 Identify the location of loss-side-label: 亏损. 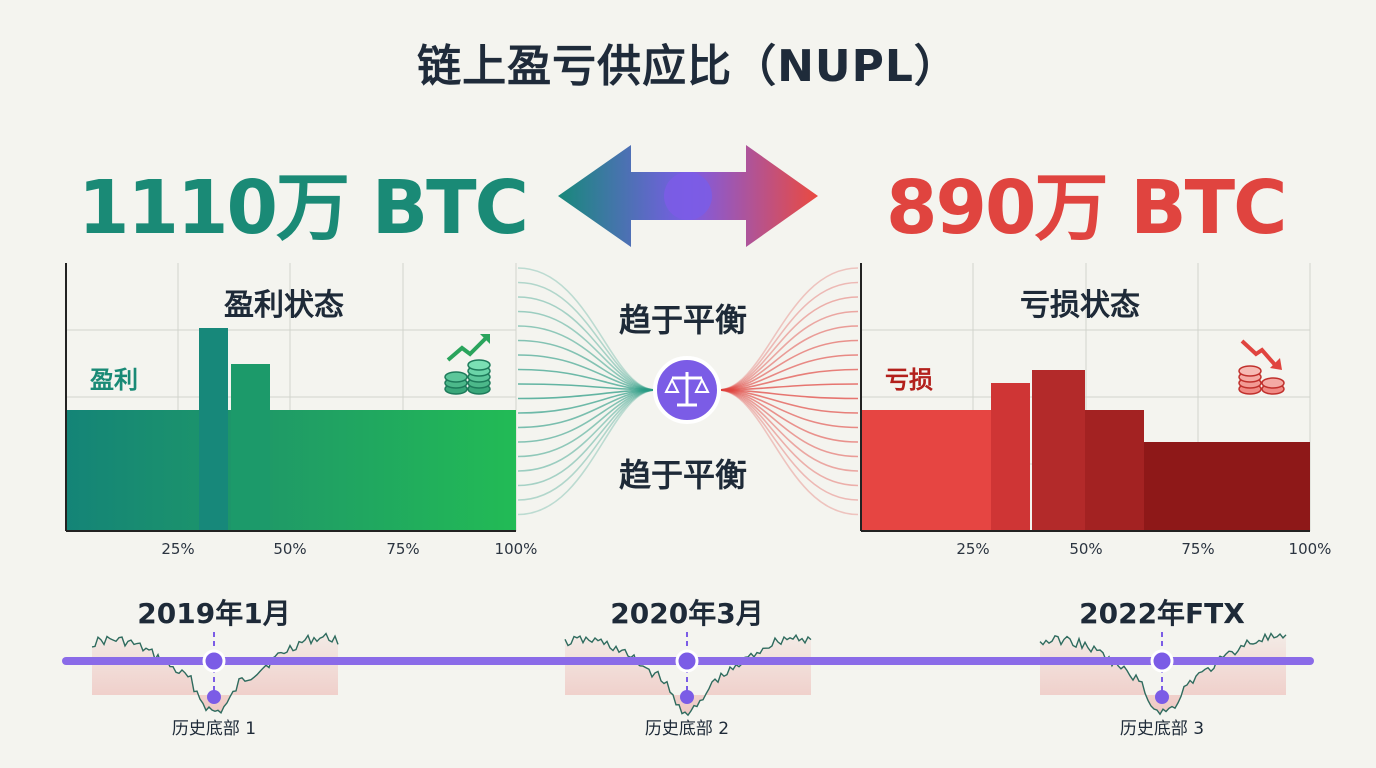
(909, 380).